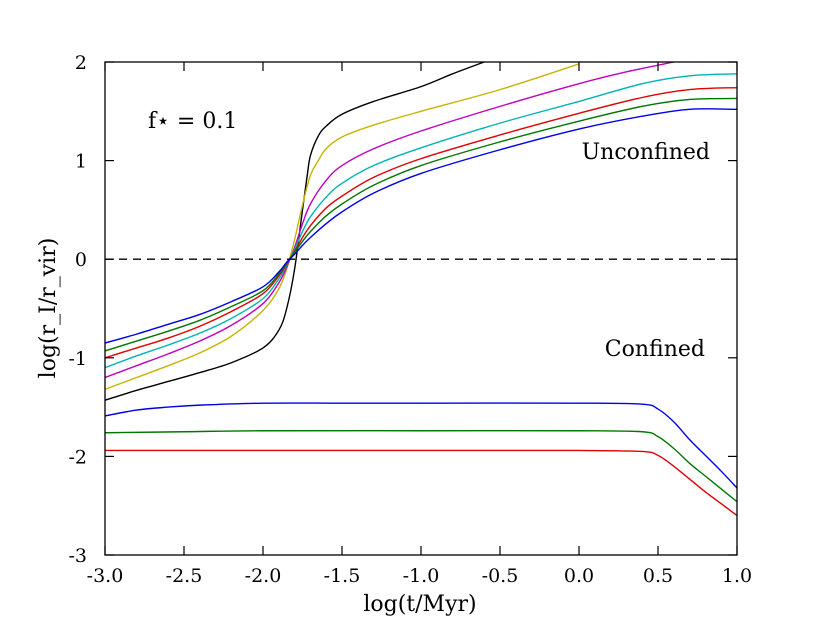 The height and width of the screenshot is (617, 817). What do you see at coordinates (342, 576) in the screenshot?
I see `x-tick-label: -1.5` at bounding box center [342, 576].